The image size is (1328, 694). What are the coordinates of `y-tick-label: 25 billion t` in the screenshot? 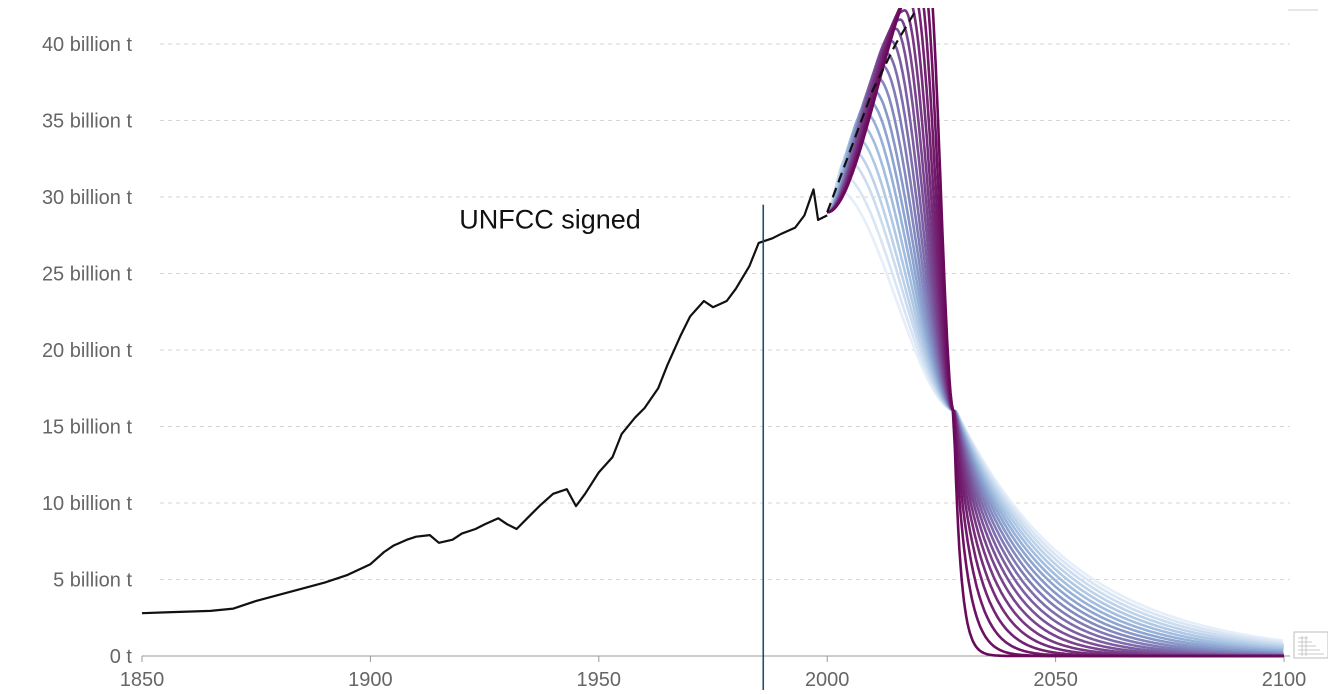 It's located at (87, 275).